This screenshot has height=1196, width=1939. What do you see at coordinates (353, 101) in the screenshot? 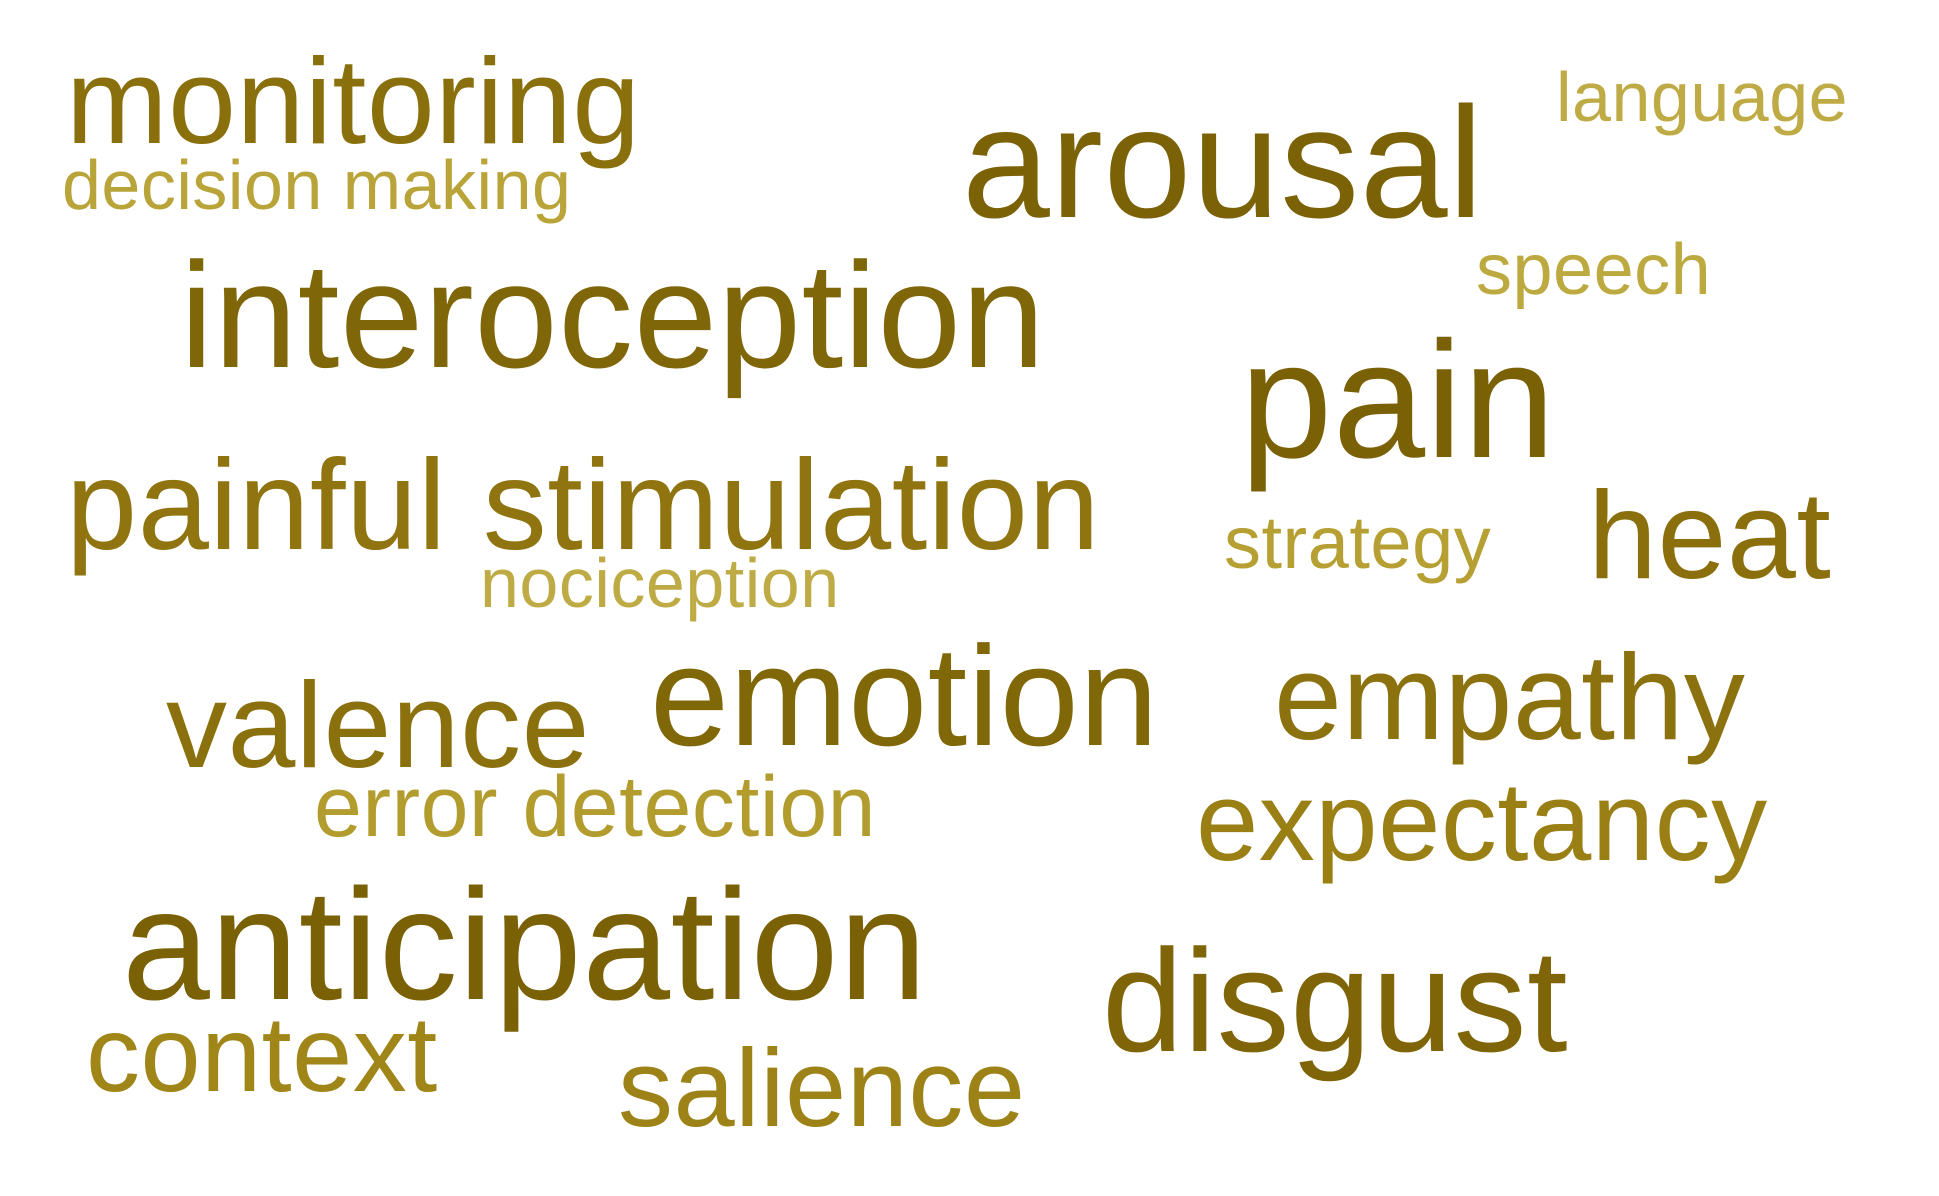
I see `word-monitoring: monitoring` at bounding box center [353, 101].